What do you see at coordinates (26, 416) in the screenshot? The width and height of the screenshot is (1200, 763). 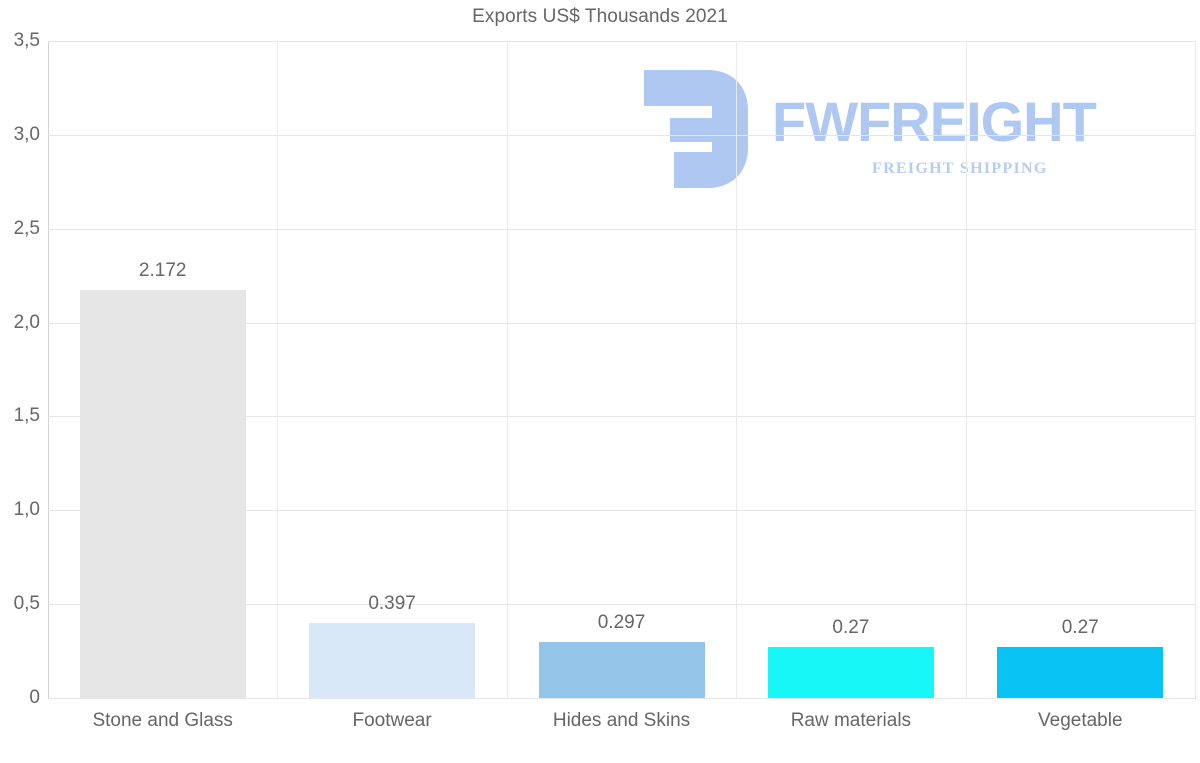 I see `y-axis-tick-label: 1,5` at bounding box center [26, 416].